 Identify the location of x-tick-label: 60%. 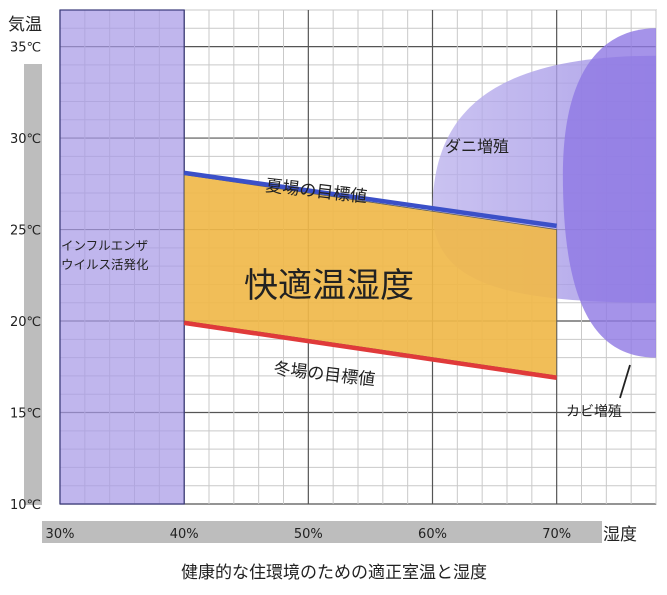
(432, 534).